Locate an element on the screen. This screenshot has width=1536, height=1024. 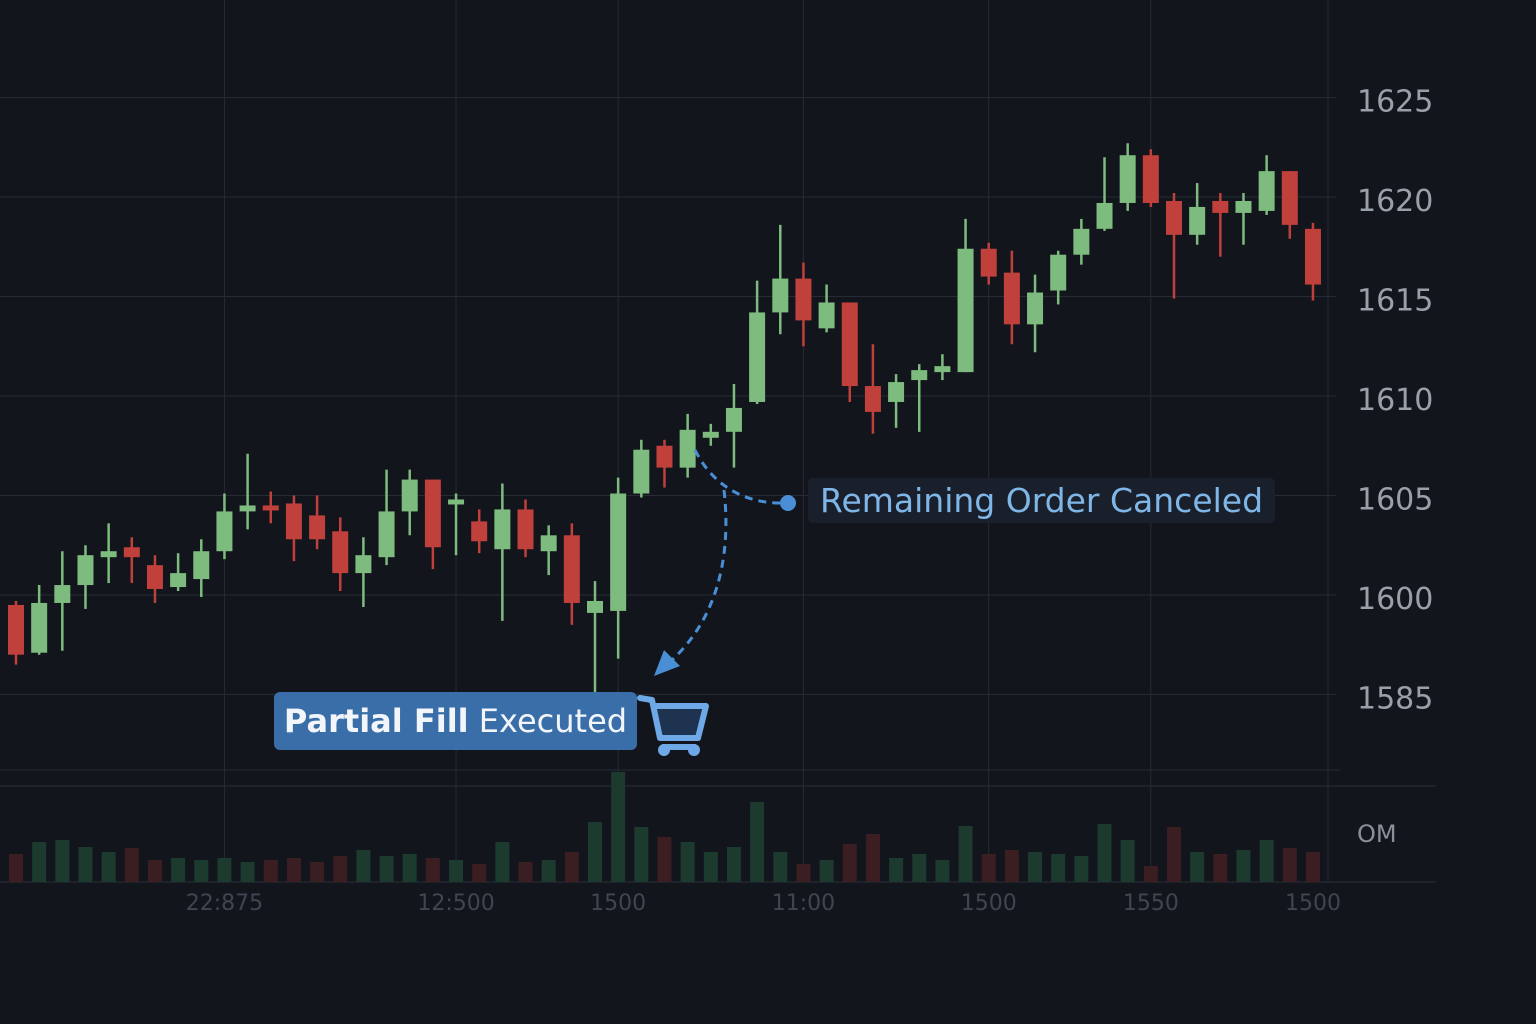
partial-fill-executed-label: Partial Fill Executed is located at coordinates (455, 721).